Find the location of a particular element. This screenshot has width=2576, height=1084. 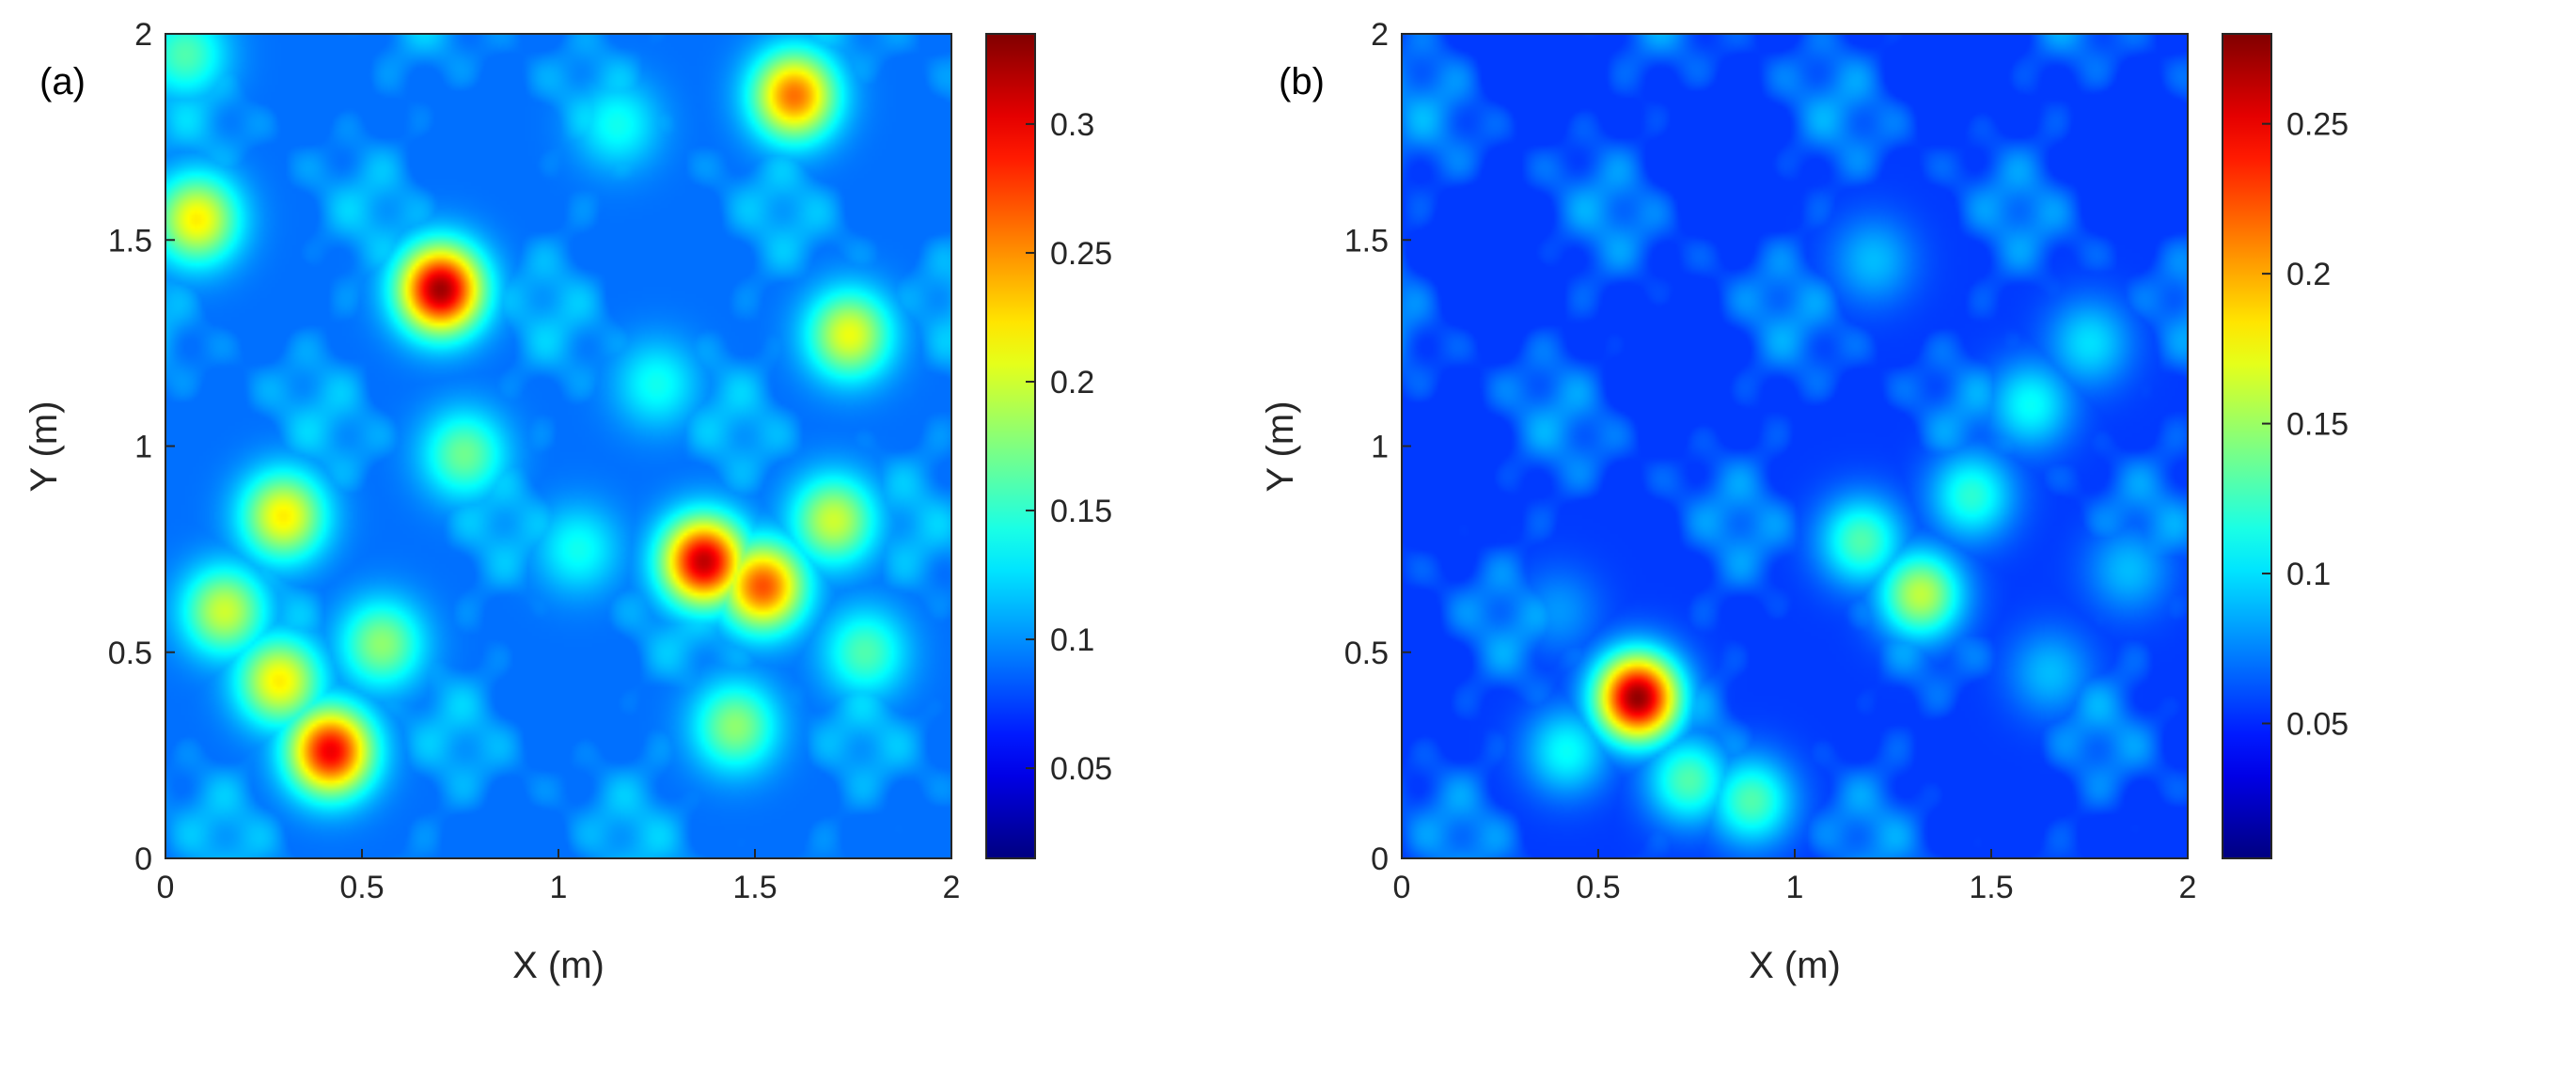

colorbar-tick-label-b: 0.2 is located at coordinates (2309, 274).